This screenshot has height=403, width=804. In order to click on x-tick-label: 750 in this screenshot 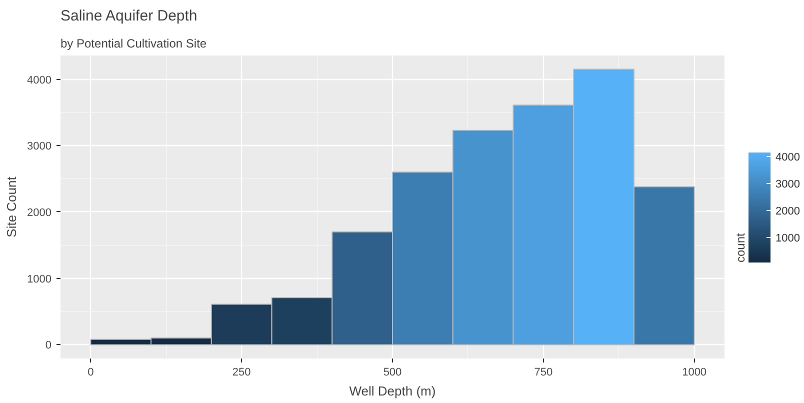, I will do `click(543, 372)`.